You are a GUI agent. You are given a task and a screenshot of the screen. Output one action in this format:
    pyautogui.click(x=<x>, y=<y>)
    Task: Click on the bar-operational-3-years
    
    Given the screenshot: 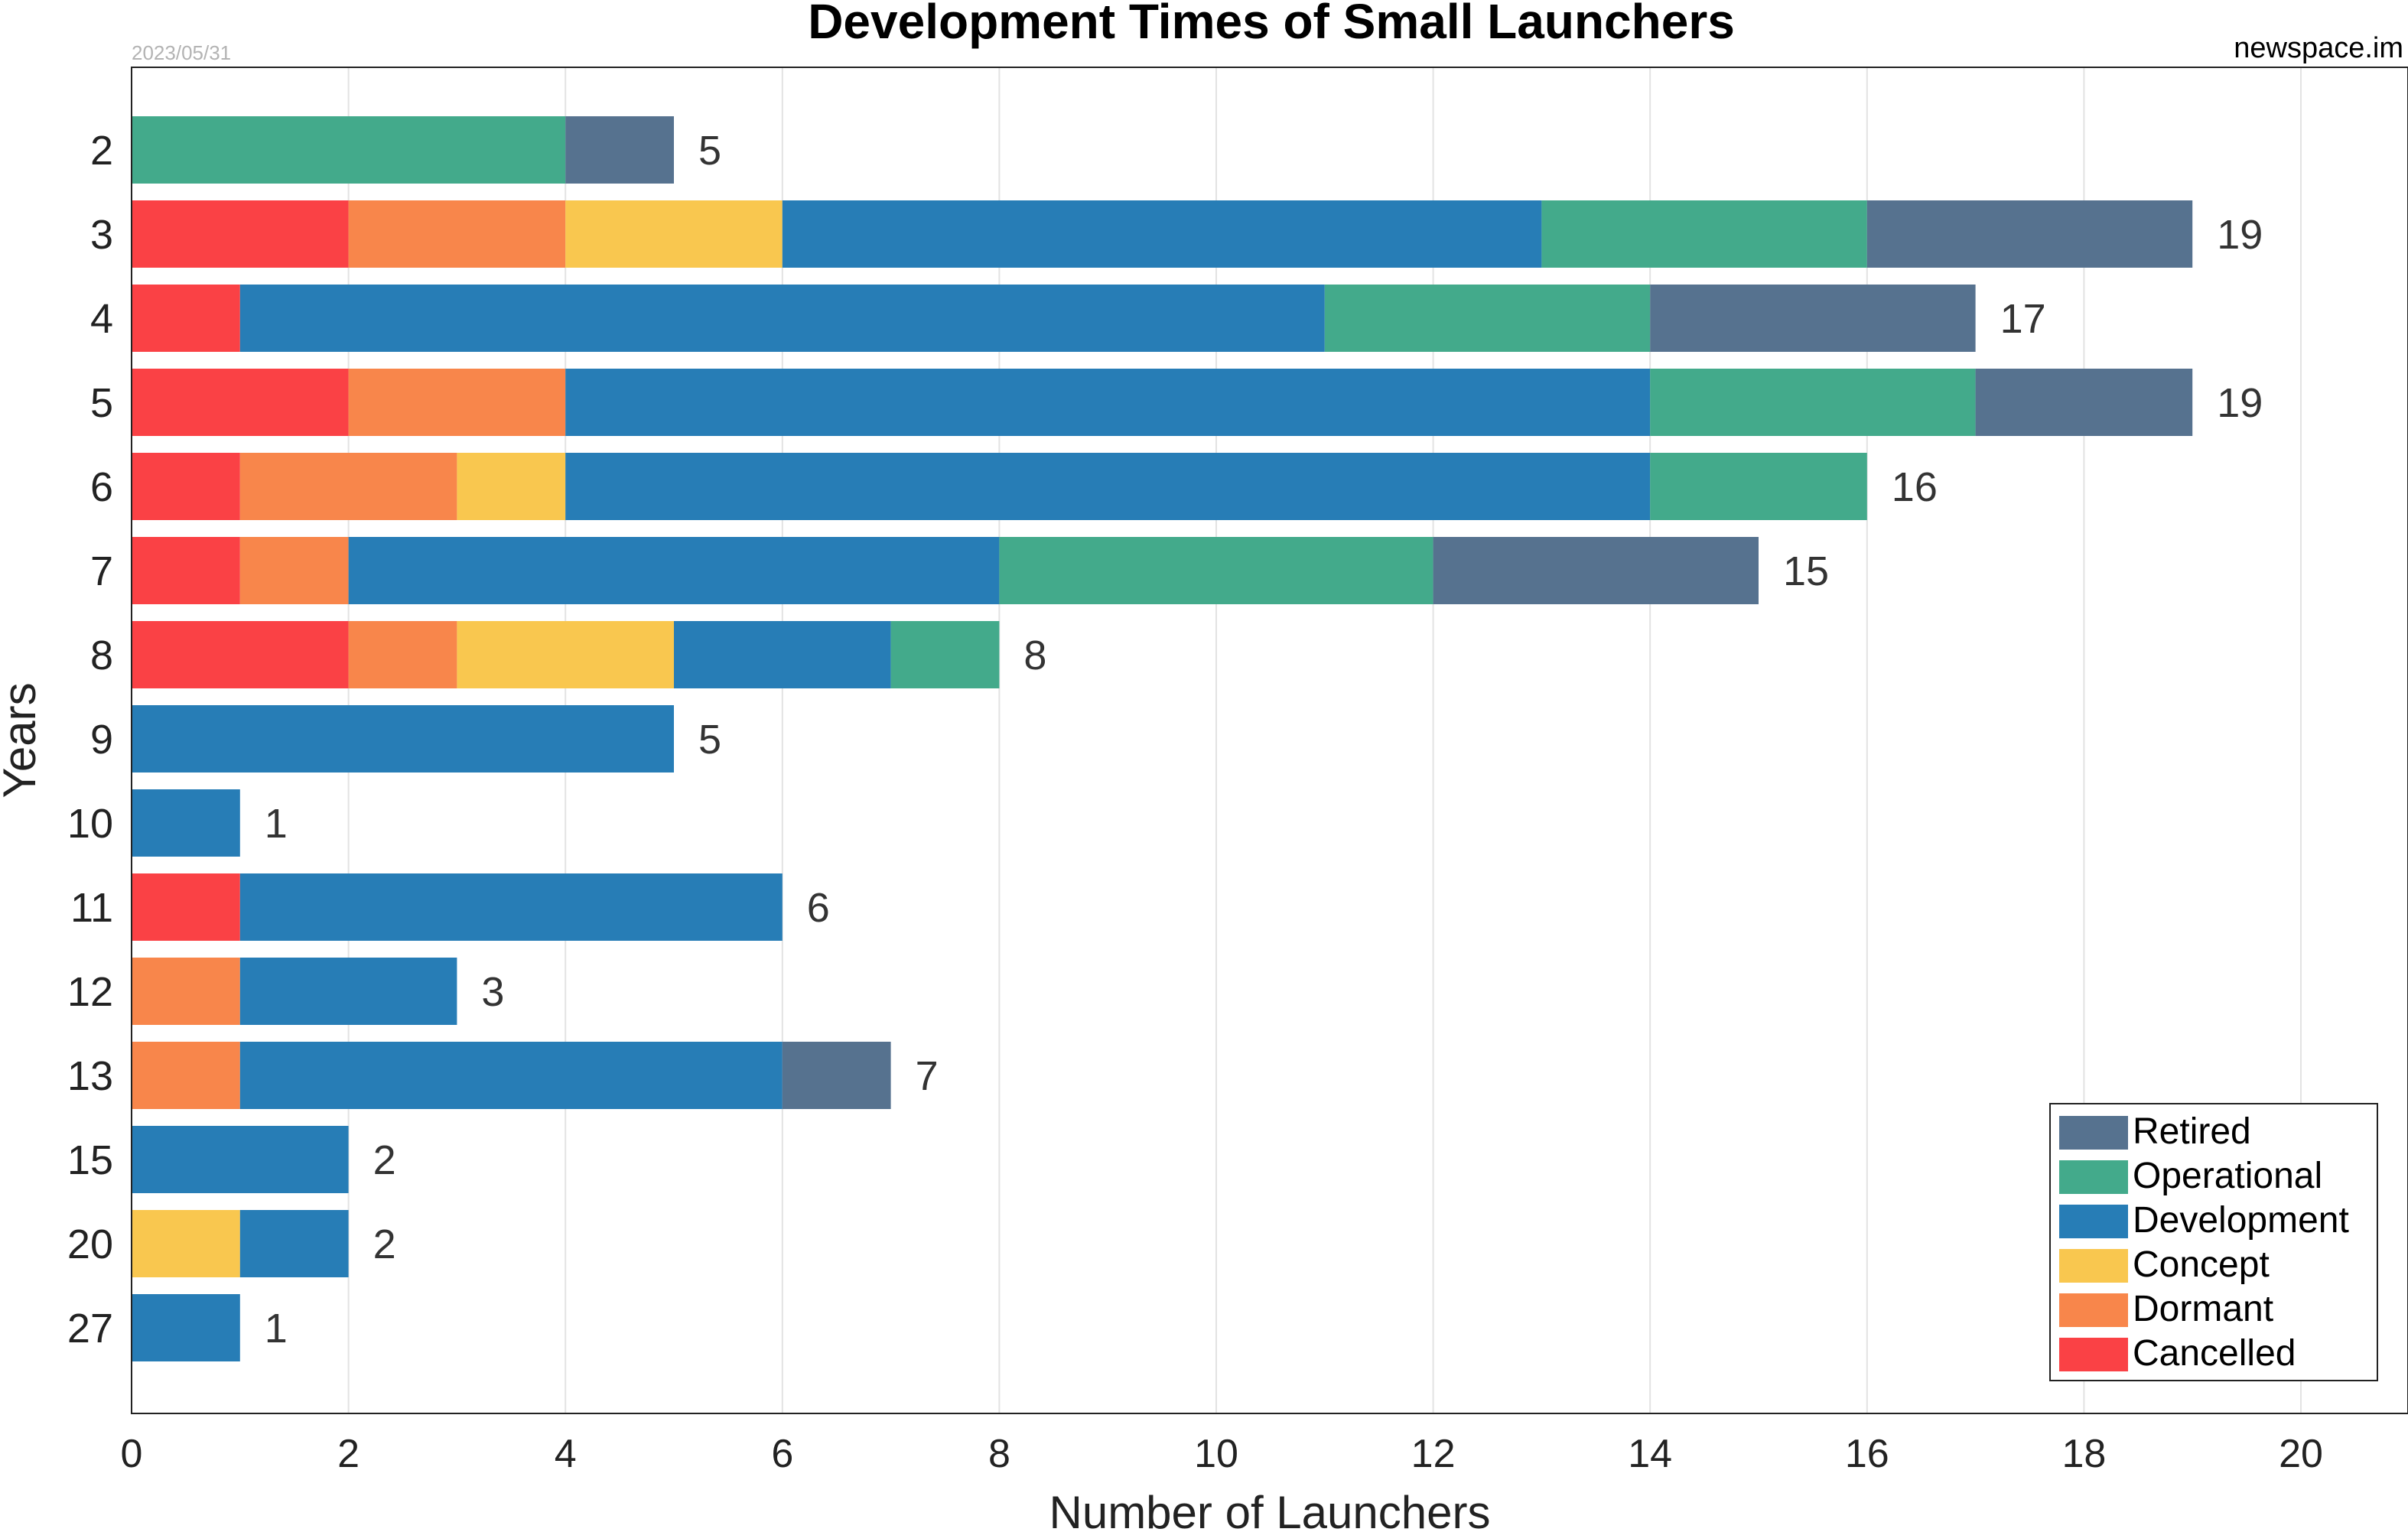 What is the action you would take?
    pyautogui.click(x=1704, y=234)
    